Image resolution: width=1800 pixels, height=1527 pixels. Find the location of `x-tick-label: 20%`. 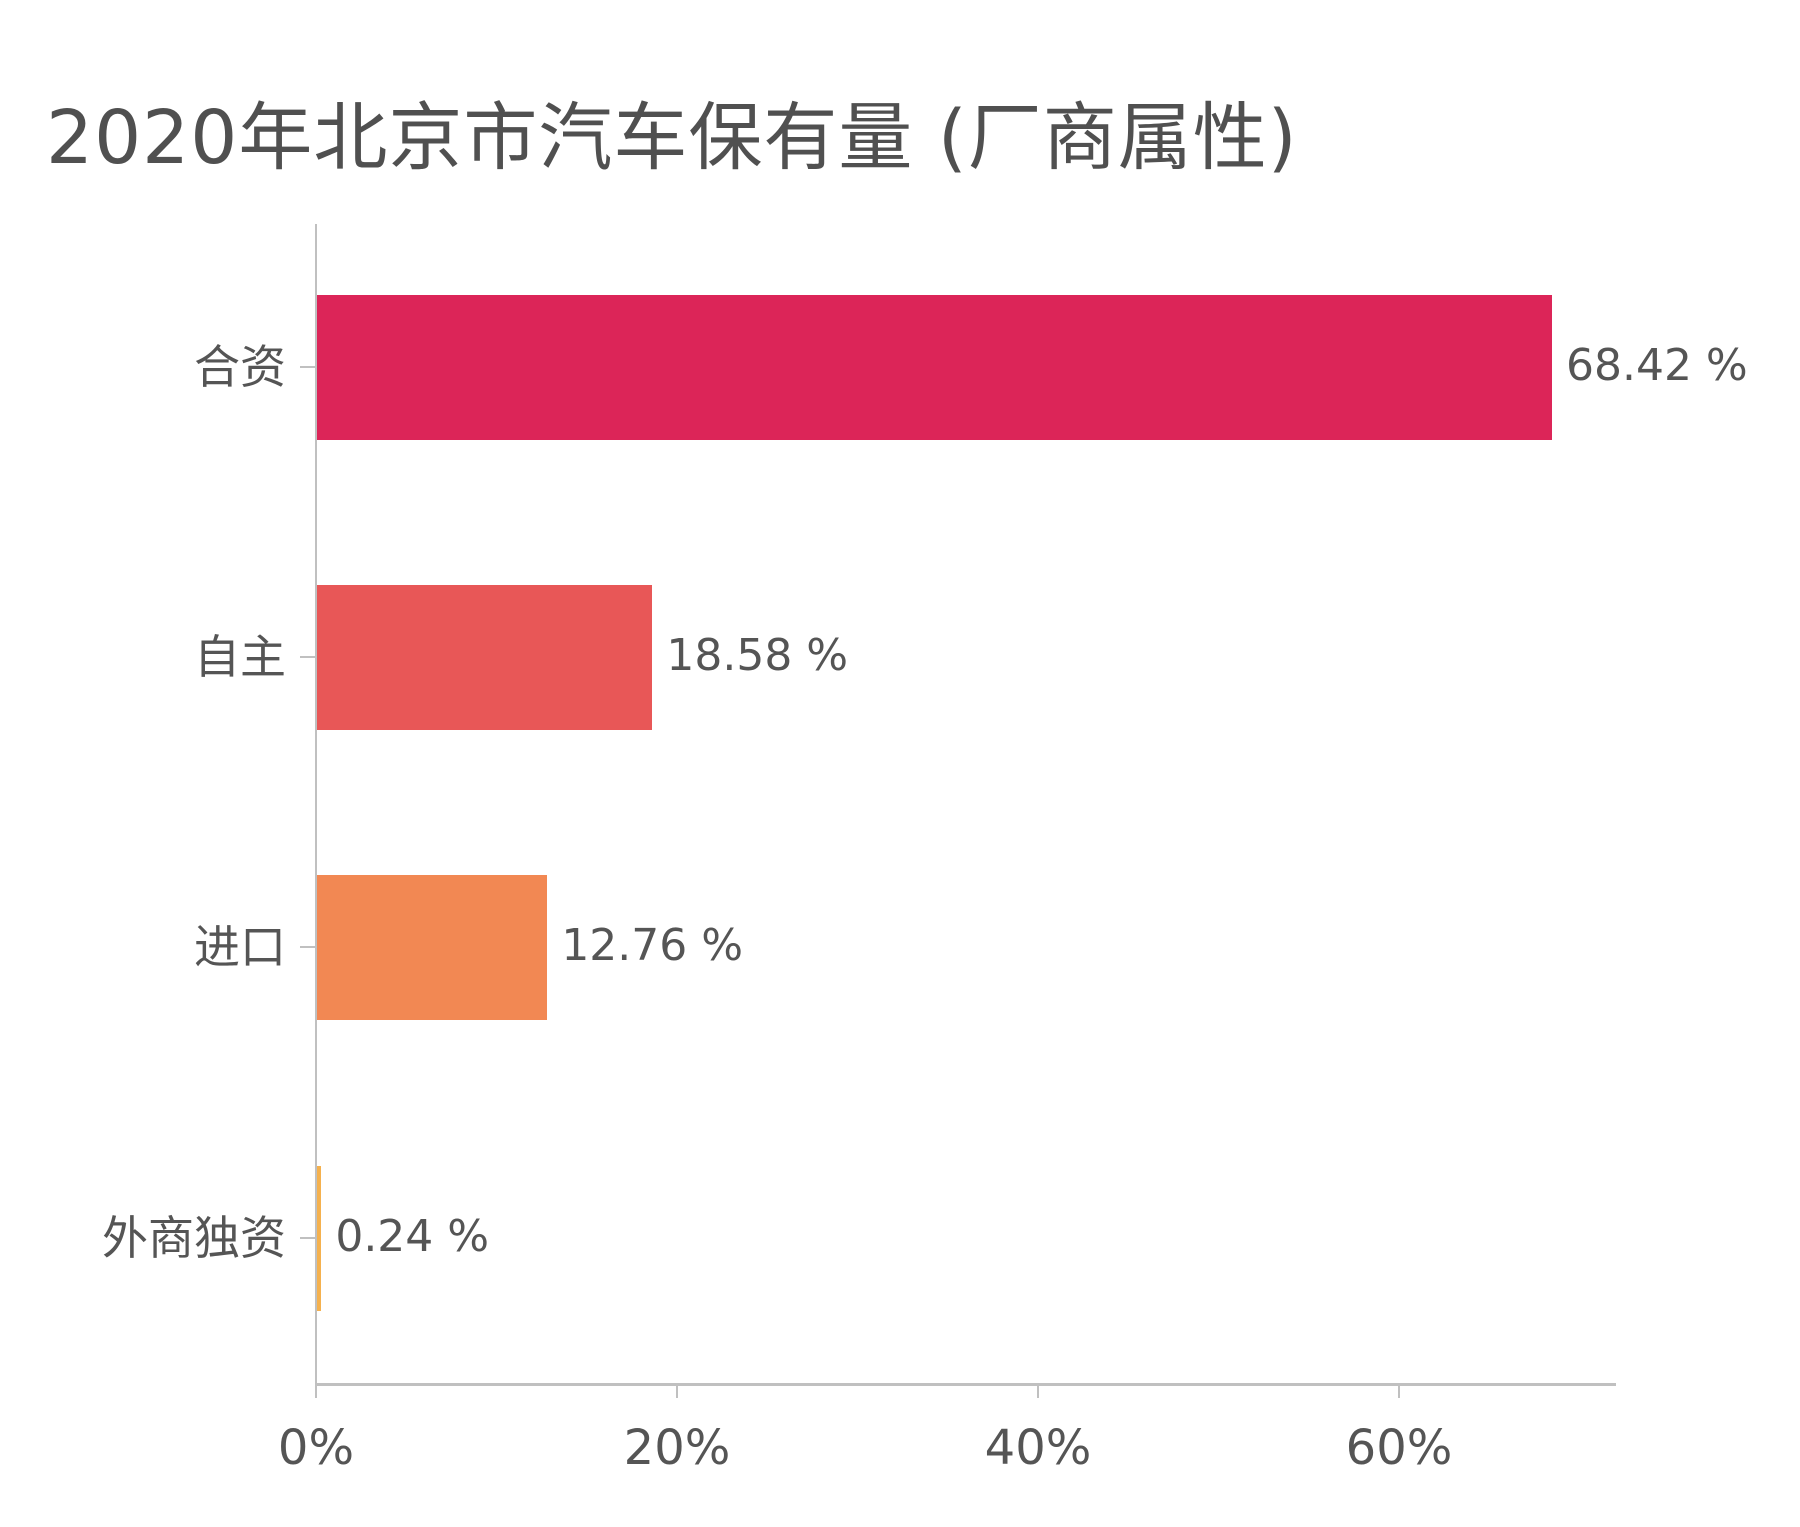

x-tick-label: 20% is located at coordinates (677, 1448).